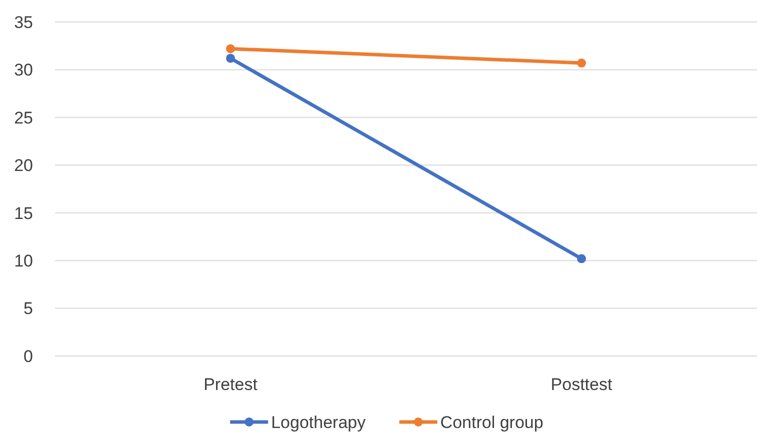 Image resolution: width=757 pixels, height=438 pixels. Describe the element at coordinates (23, 213) in the screenshot. I see `y-tick-label: 15` at that location.